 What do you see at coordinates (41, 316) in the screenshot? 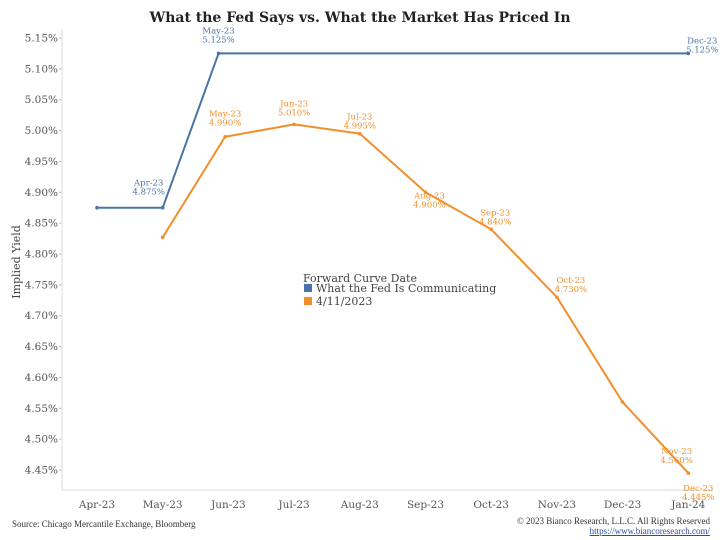
I see `y-tick-label: 4.70%` at bounding box center [41, 316].